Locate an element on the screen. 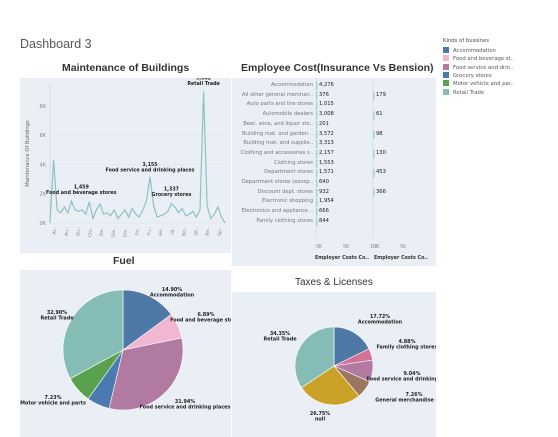  series-line is located at coordinates (137, 157).